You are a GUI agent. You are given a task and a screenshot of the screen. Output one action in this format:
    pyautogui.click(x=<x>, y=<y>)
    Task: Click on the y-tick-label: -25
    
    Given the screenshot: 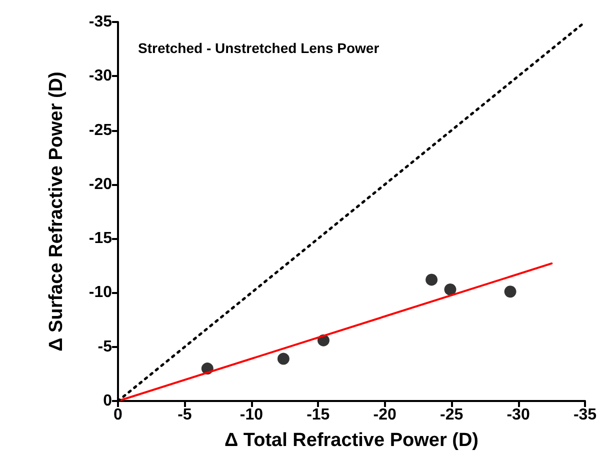 What is the action you would take?
    pyautogui.click(x=100, y=130)
    